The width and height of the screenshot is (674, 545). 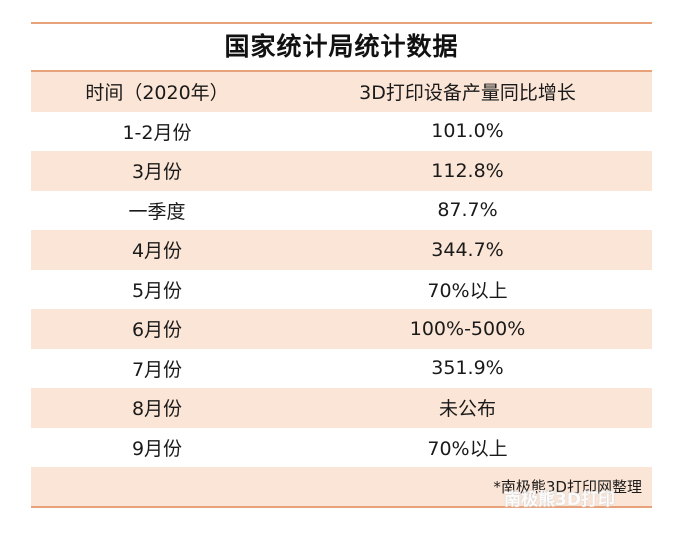 I want to click on row-growth: 344.7%, so click(x=467, y=249).